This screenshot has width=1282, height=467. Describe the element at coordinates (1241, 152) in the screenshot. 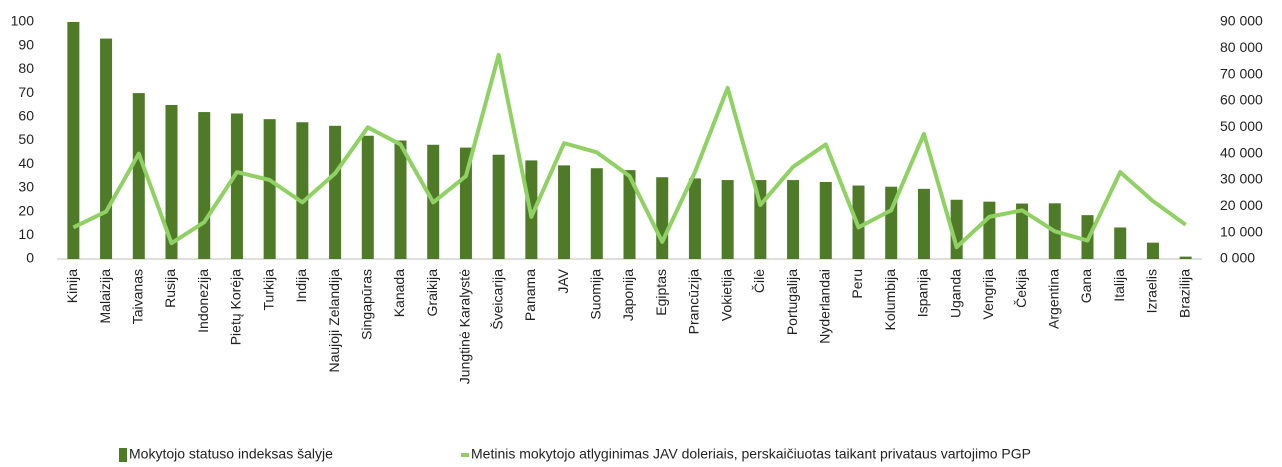

I see `y2-tick-label: 40 000` at that location.